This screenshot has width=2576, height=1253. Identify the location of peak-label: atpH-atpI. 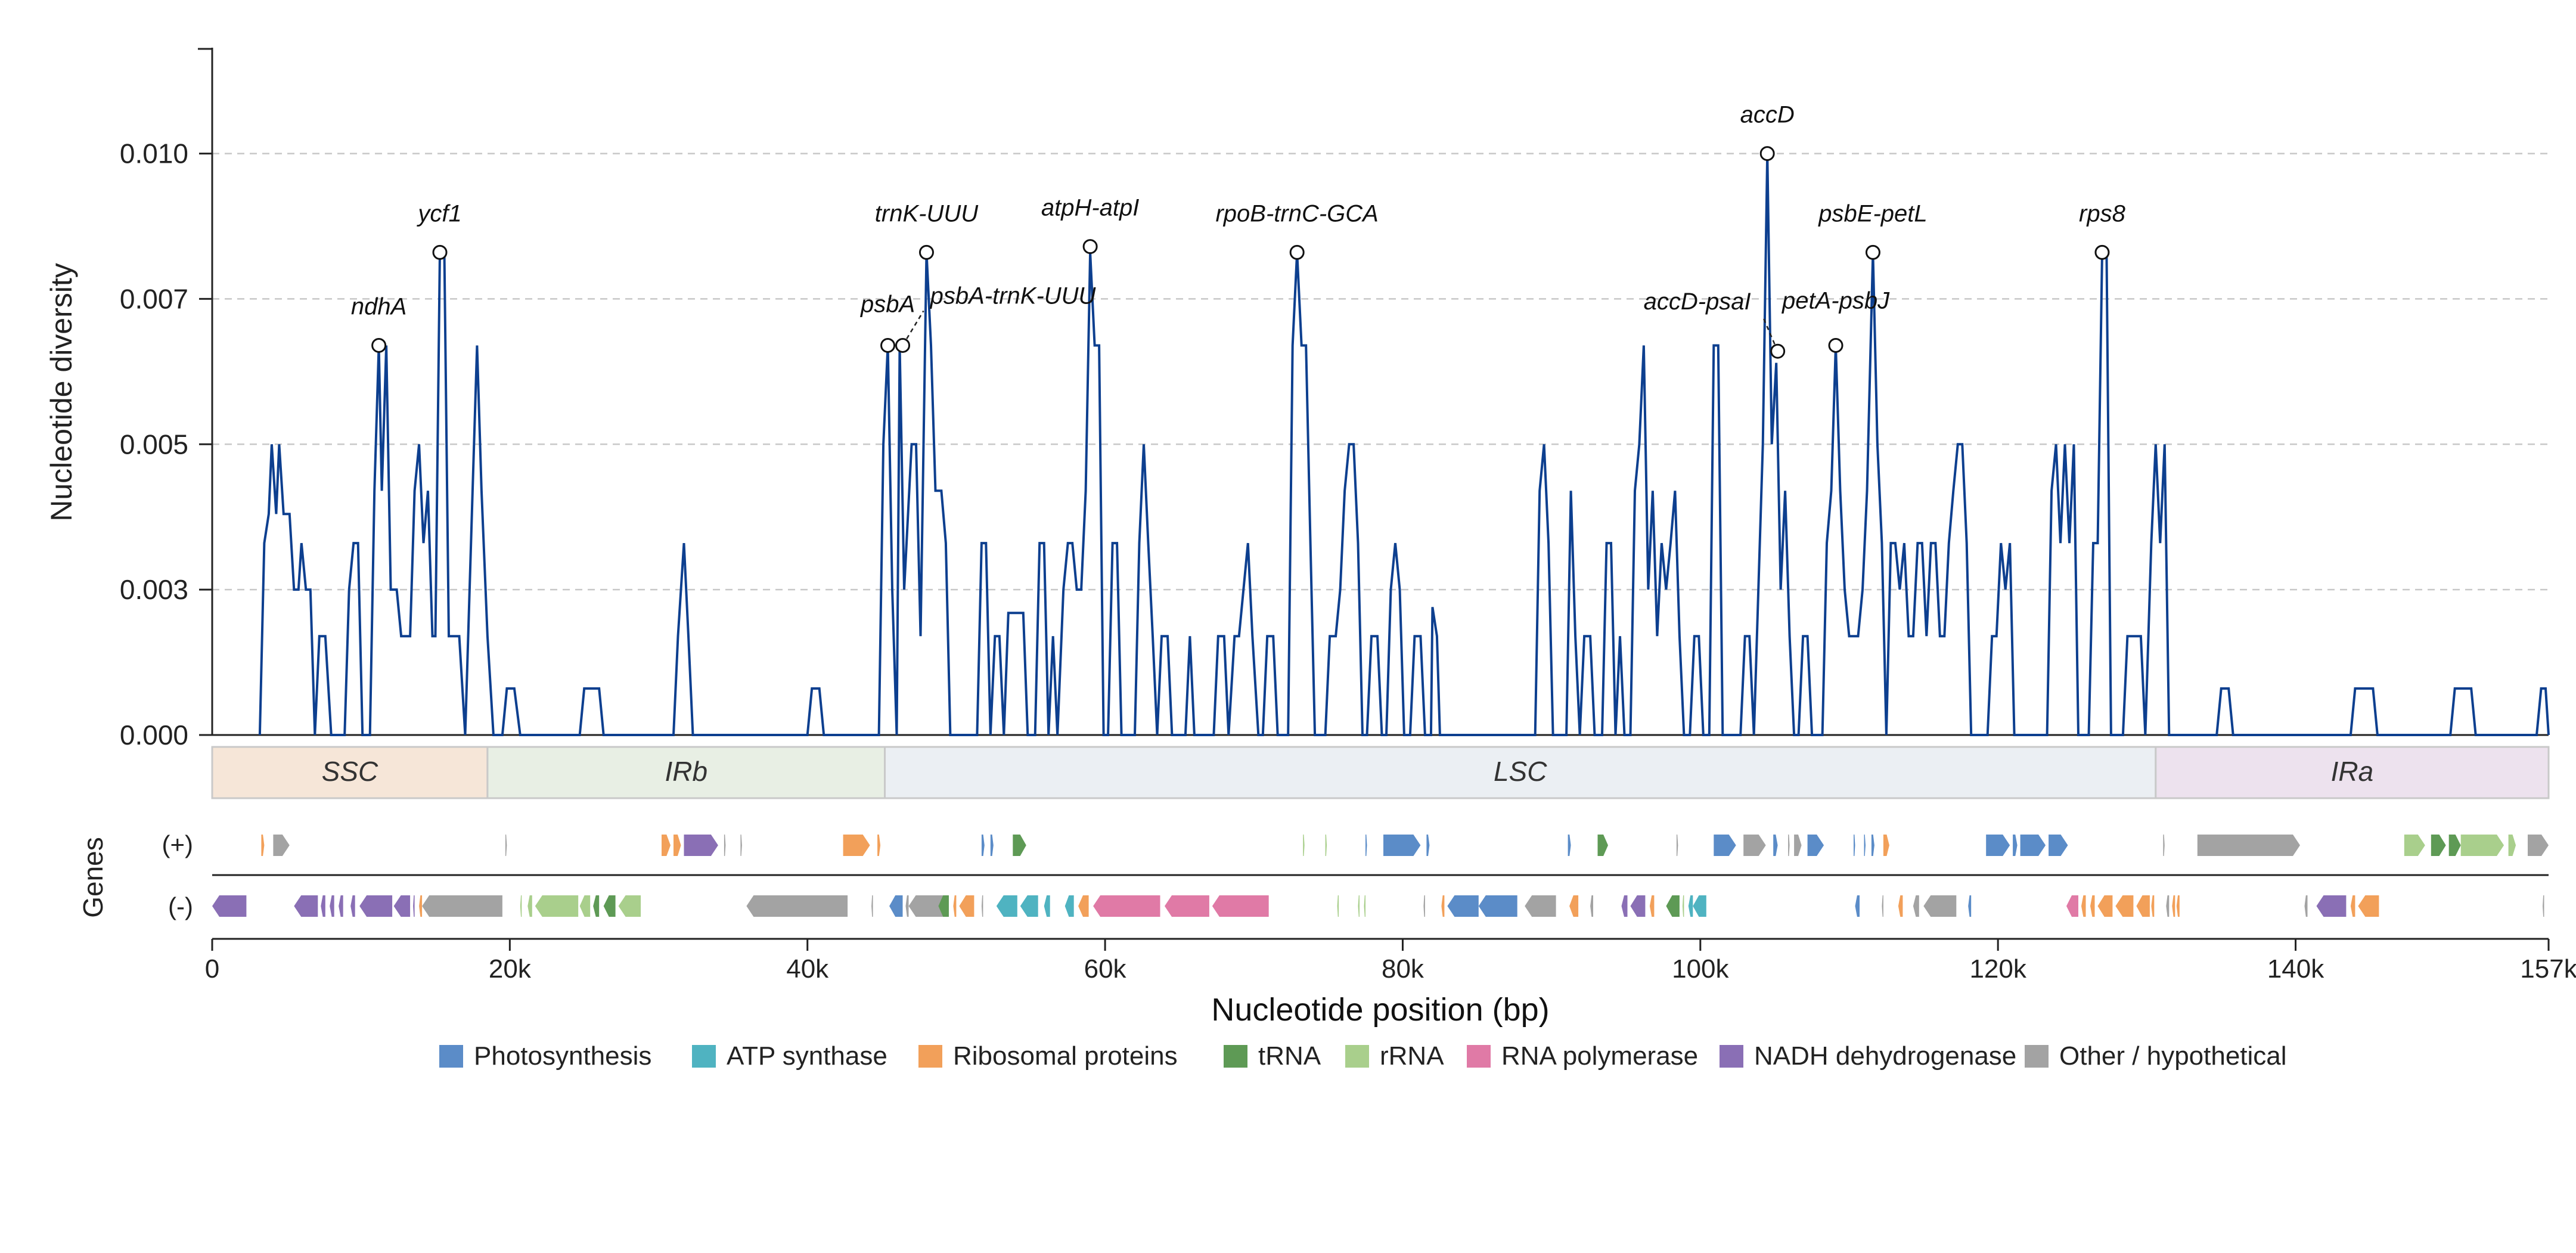
(1091, 208).